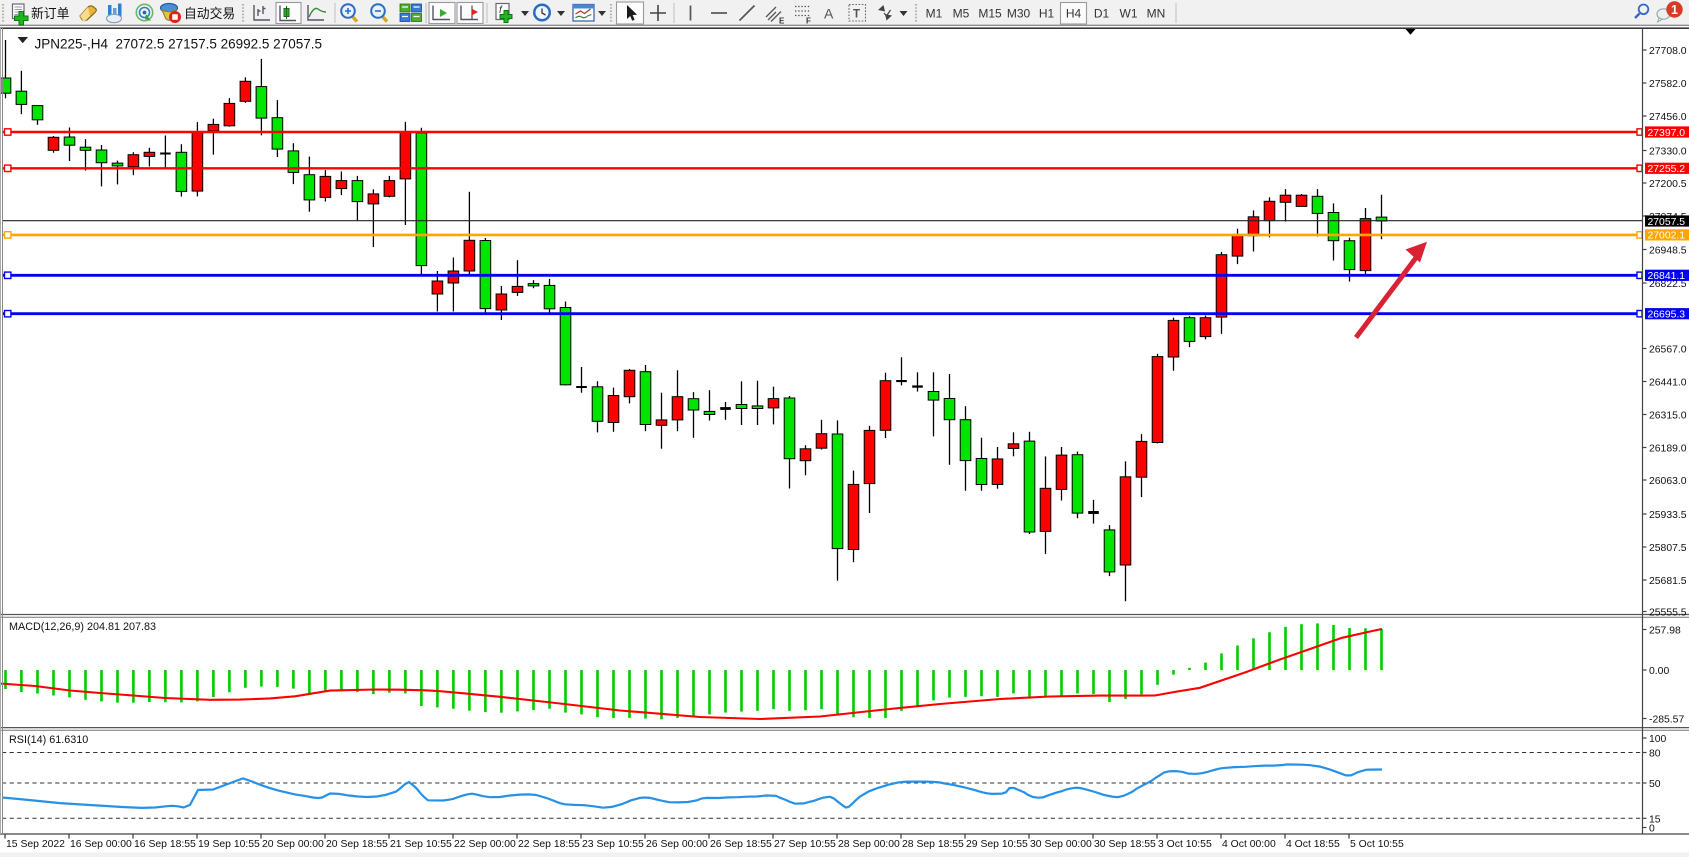 The width and height of the screenshot is (1689, 857). What do you see at coordinates (1019, 14) in the screenshot?
I see `svg-text: M30` at bounding box center [1019, 14].